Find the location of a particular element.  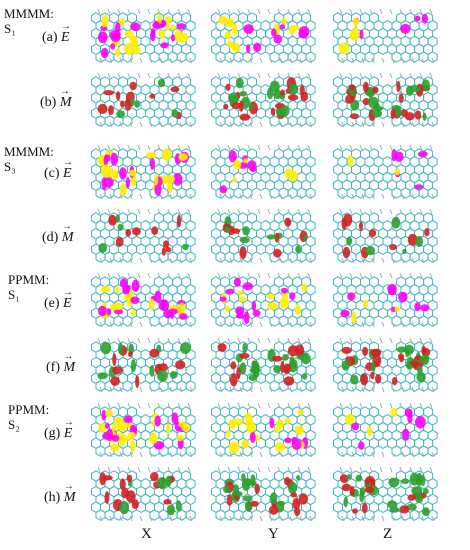

row-tag: (a) is located at coordinates (50, 37).